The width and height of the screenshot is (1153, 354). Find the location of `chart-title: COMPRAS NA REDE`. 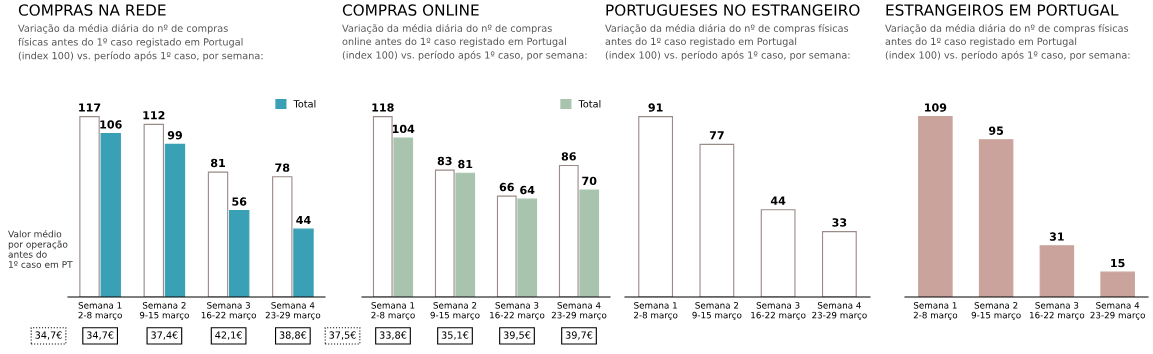

chart-title: COMPRAS NA REDE is located at coordinates (92, 10).